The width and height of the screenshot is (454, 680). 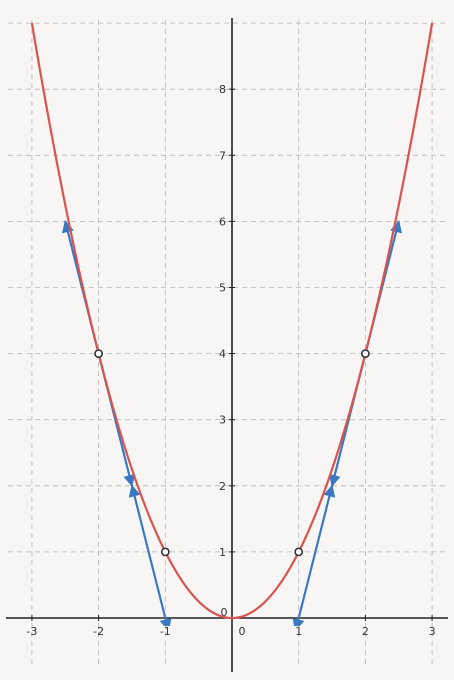 I want to click on x-tick-label: 2, so click(x=365, y=631).